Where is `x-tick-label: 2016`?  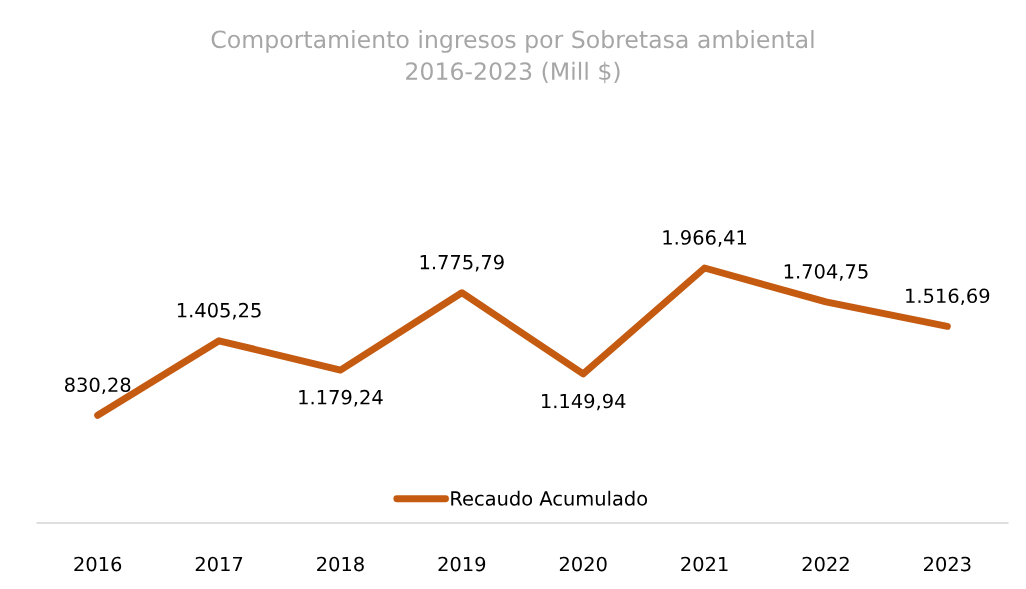 x-tick-label: 2016 is located at coordinates (98, 564).